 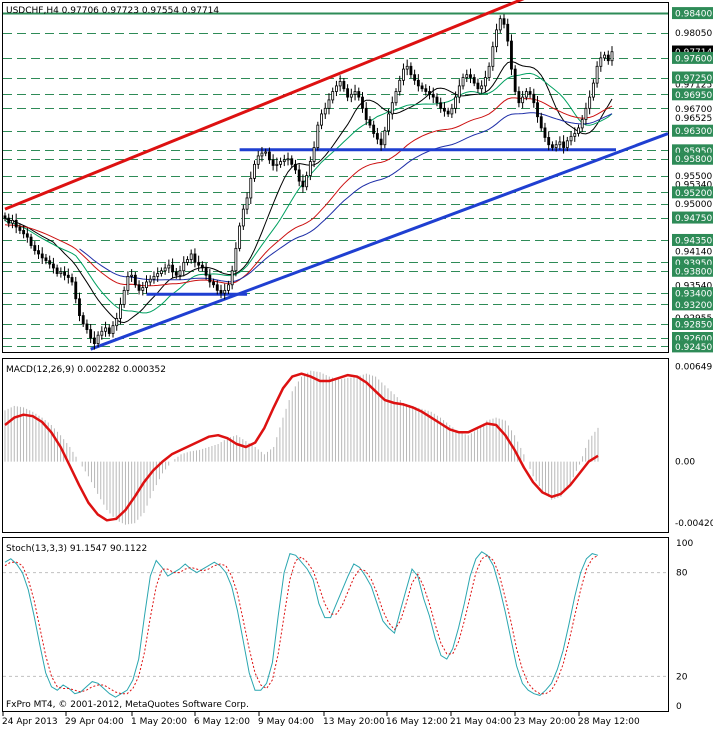 What do you see at coordinates (694, 445) in the screenshot?
I see `macd-axis-labels: 0.006491 0.00 -0.00420` at bounding box center [694, 445].